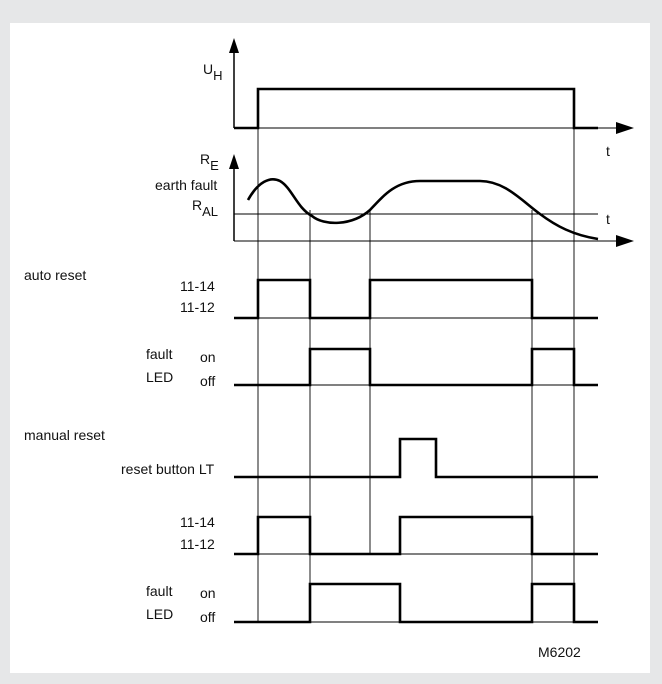 The image size is (662, 684). I want to click on auto-off-label: off, so click(207, 381).